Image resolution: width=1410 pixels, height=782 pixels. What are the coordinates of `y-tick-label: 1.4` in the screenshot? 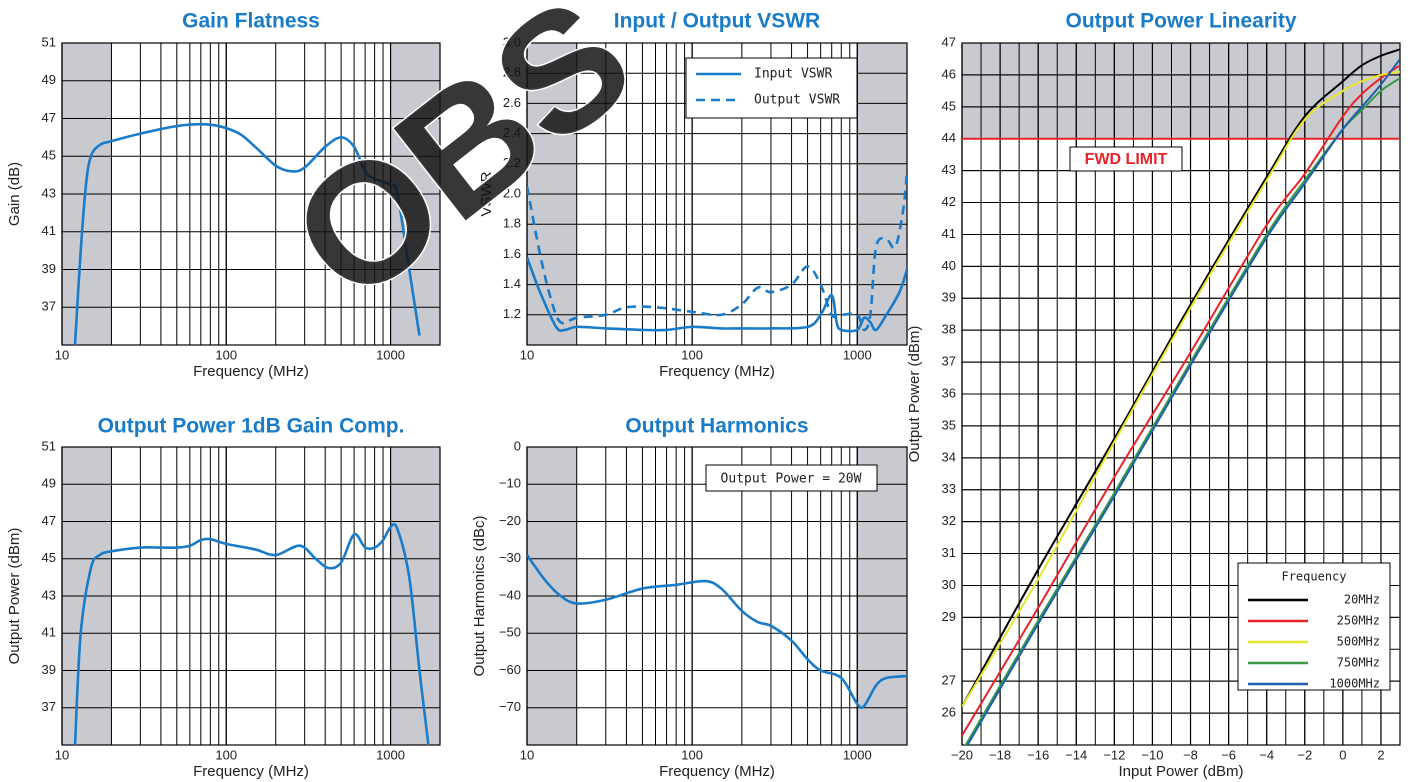 It's located at (512, 283).